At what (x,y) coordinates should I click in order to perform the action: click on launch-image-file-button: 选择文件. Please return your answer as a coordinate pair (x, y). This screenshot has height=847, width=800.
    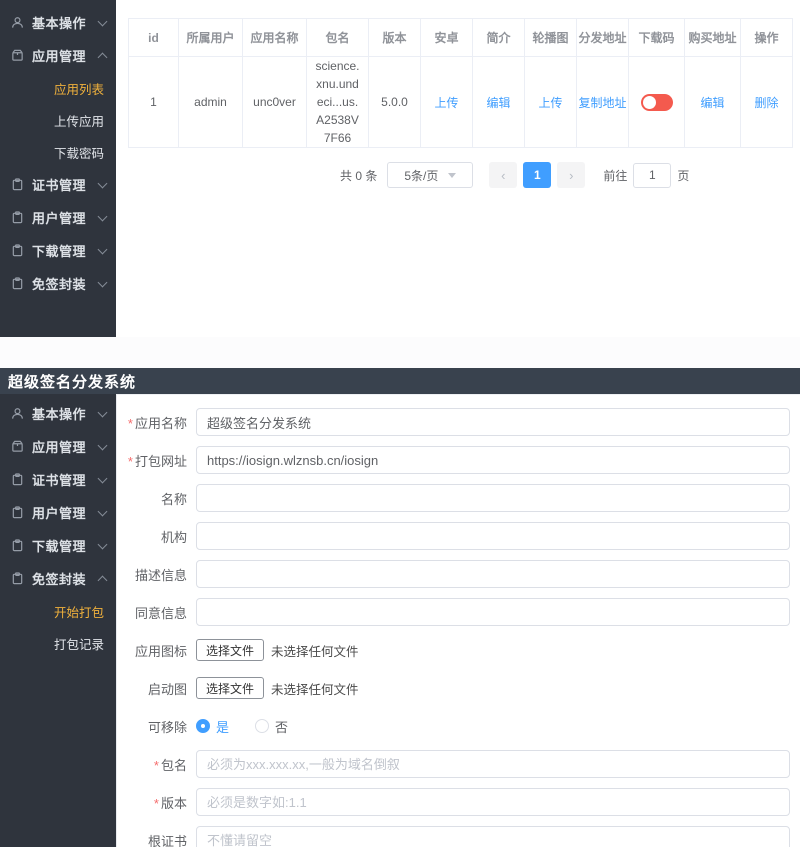
    Looking at the image, I should click on (230, 688).